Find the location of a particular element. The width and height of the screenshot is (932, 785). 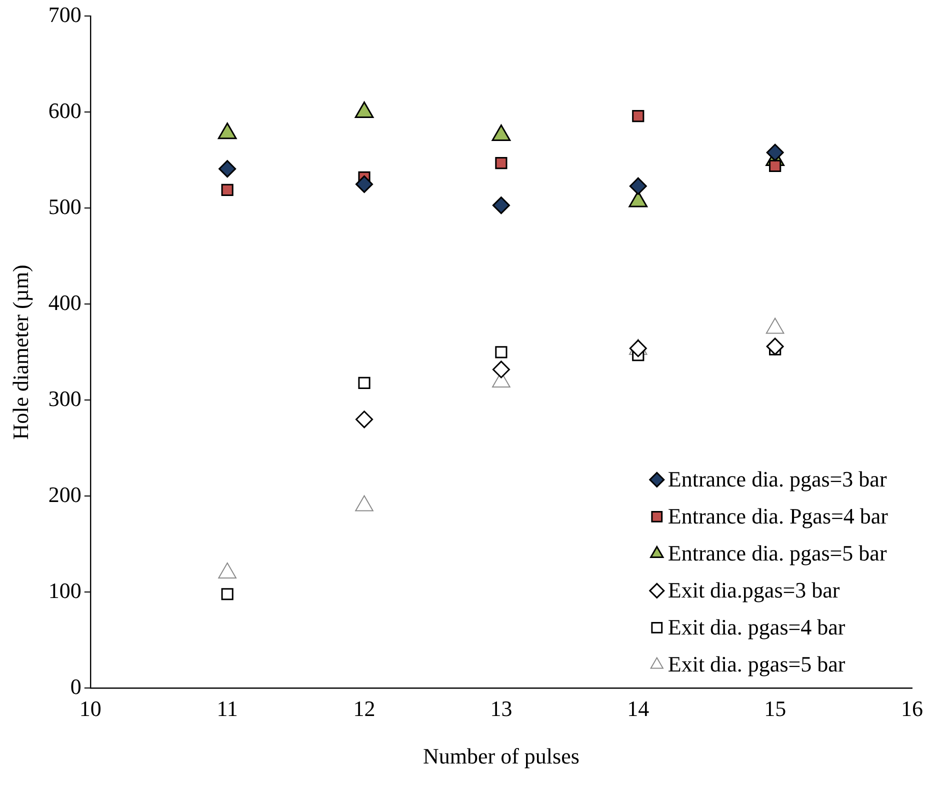

y-tick-label: 600 is located at coordinates (65, 110).